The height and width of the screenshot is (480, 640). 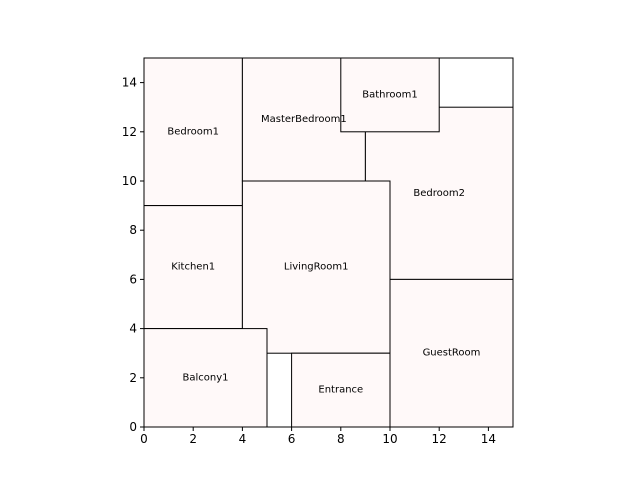 I want to click on room-label-masterbedroom1: MasterBedroom1, so click(x=304, y=119).